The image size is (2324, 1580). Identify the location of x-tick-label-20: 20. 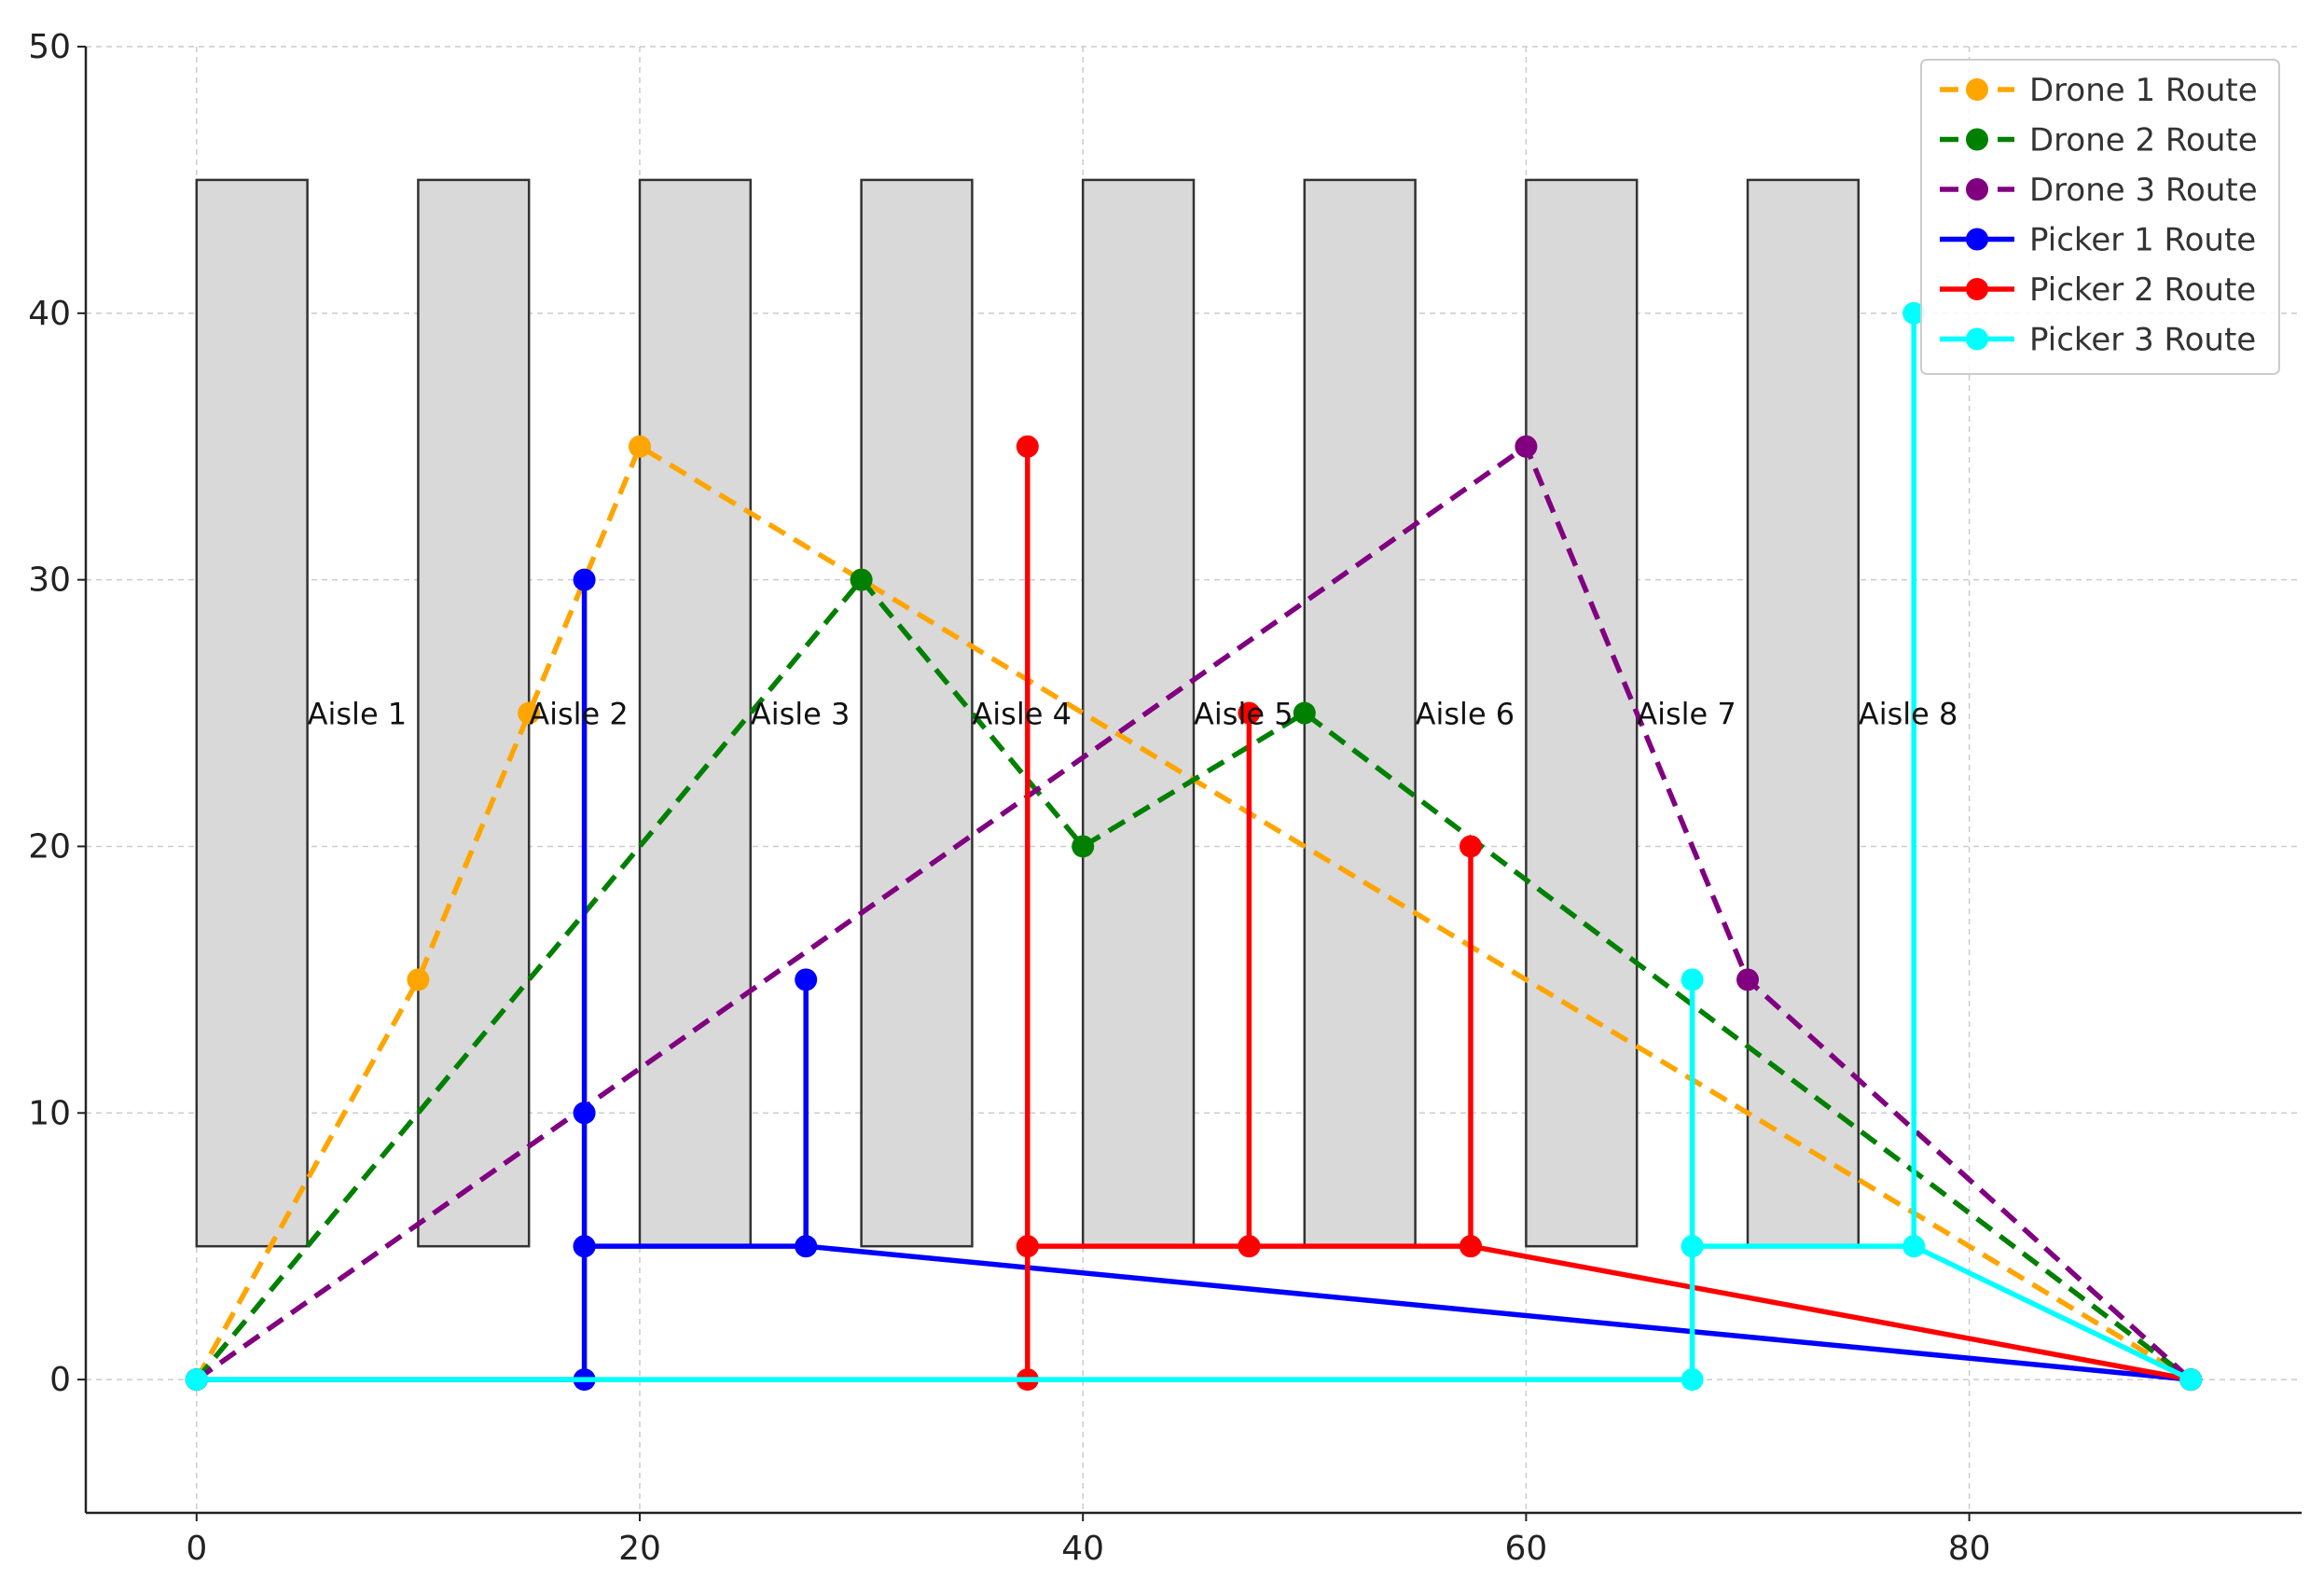
(639, 1549).